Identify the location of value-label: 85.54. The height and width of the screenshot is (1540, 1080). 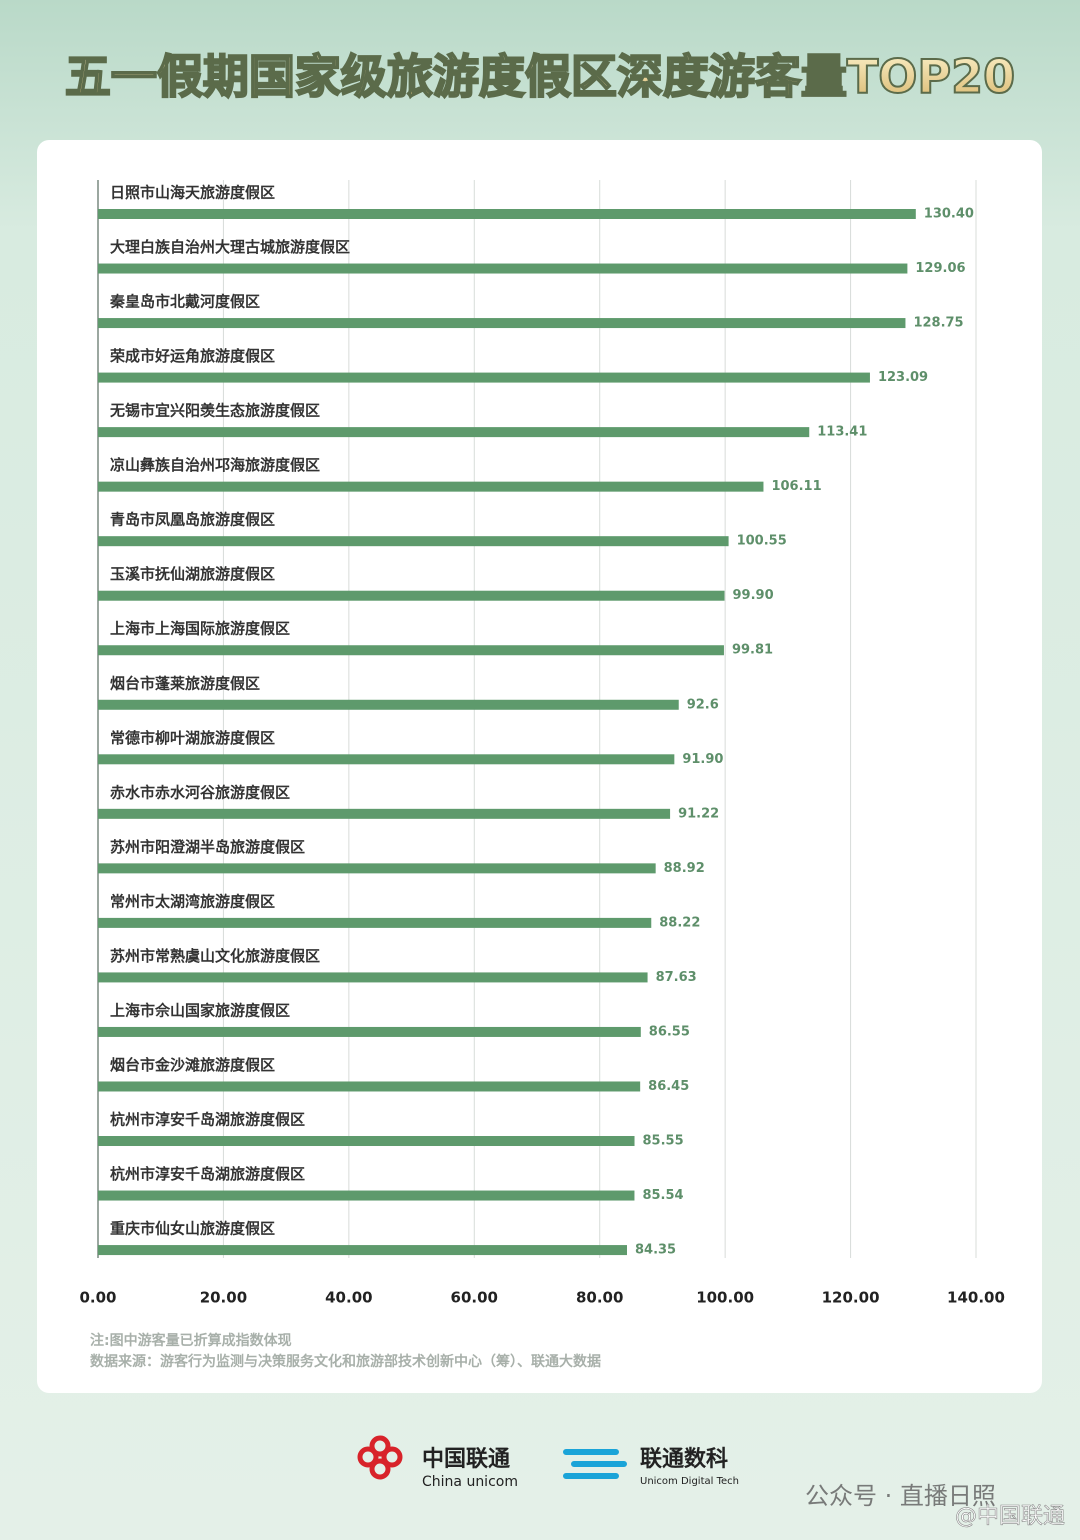
(662, 1195).